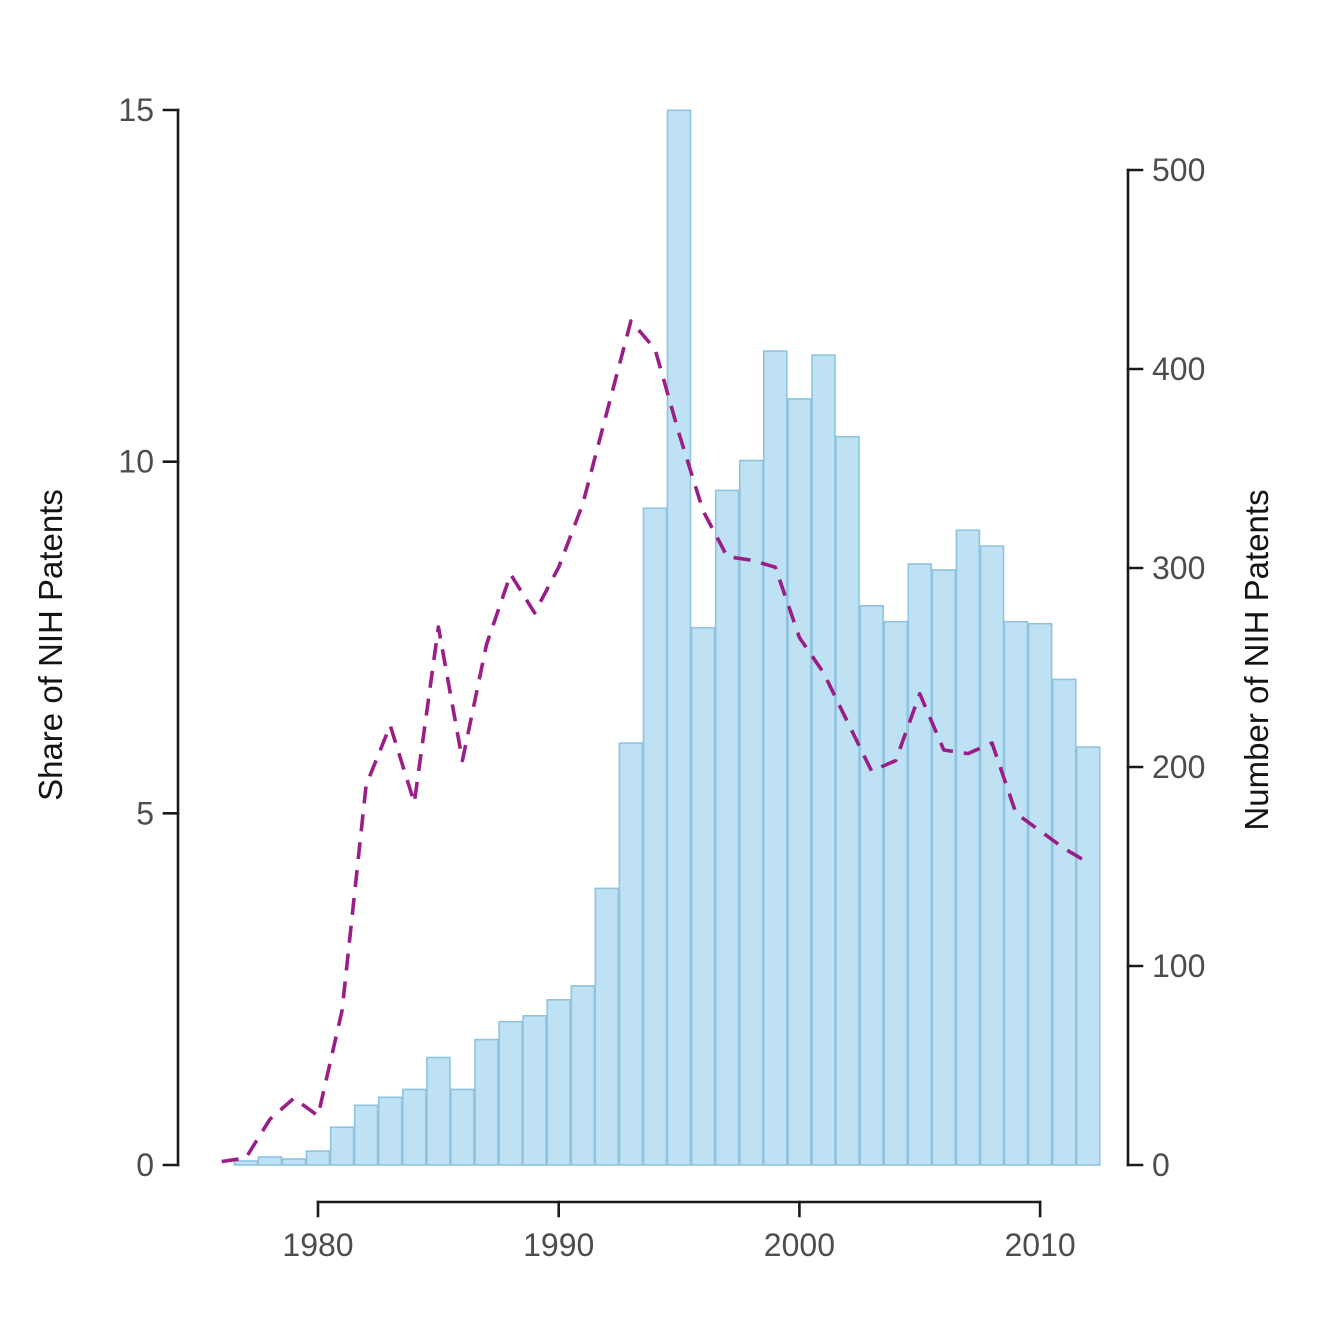  Describe the element at coordinates (631, 954) in the screenshot. I see `patent-count-bar-1993` at that location.